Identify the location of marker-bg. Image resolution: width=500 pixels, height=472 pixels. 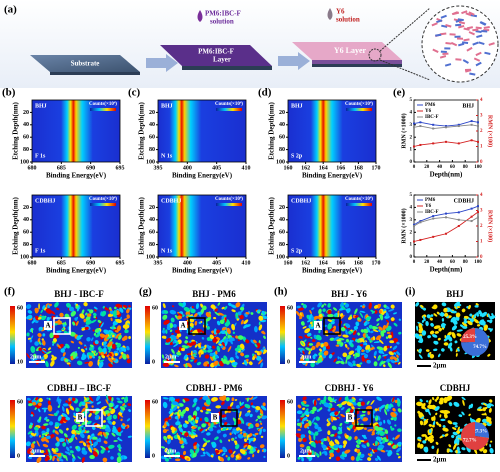
(48, 325).